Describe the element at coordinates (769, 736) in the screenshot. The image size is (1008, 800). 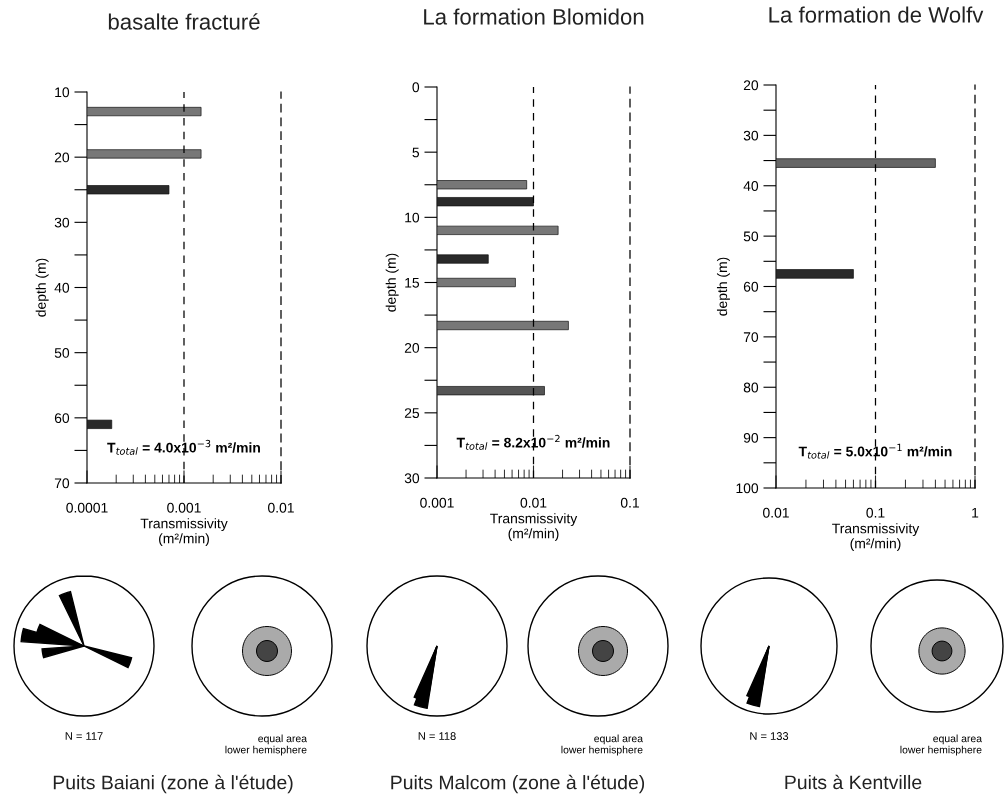
I see `text: N = 133` at that location.